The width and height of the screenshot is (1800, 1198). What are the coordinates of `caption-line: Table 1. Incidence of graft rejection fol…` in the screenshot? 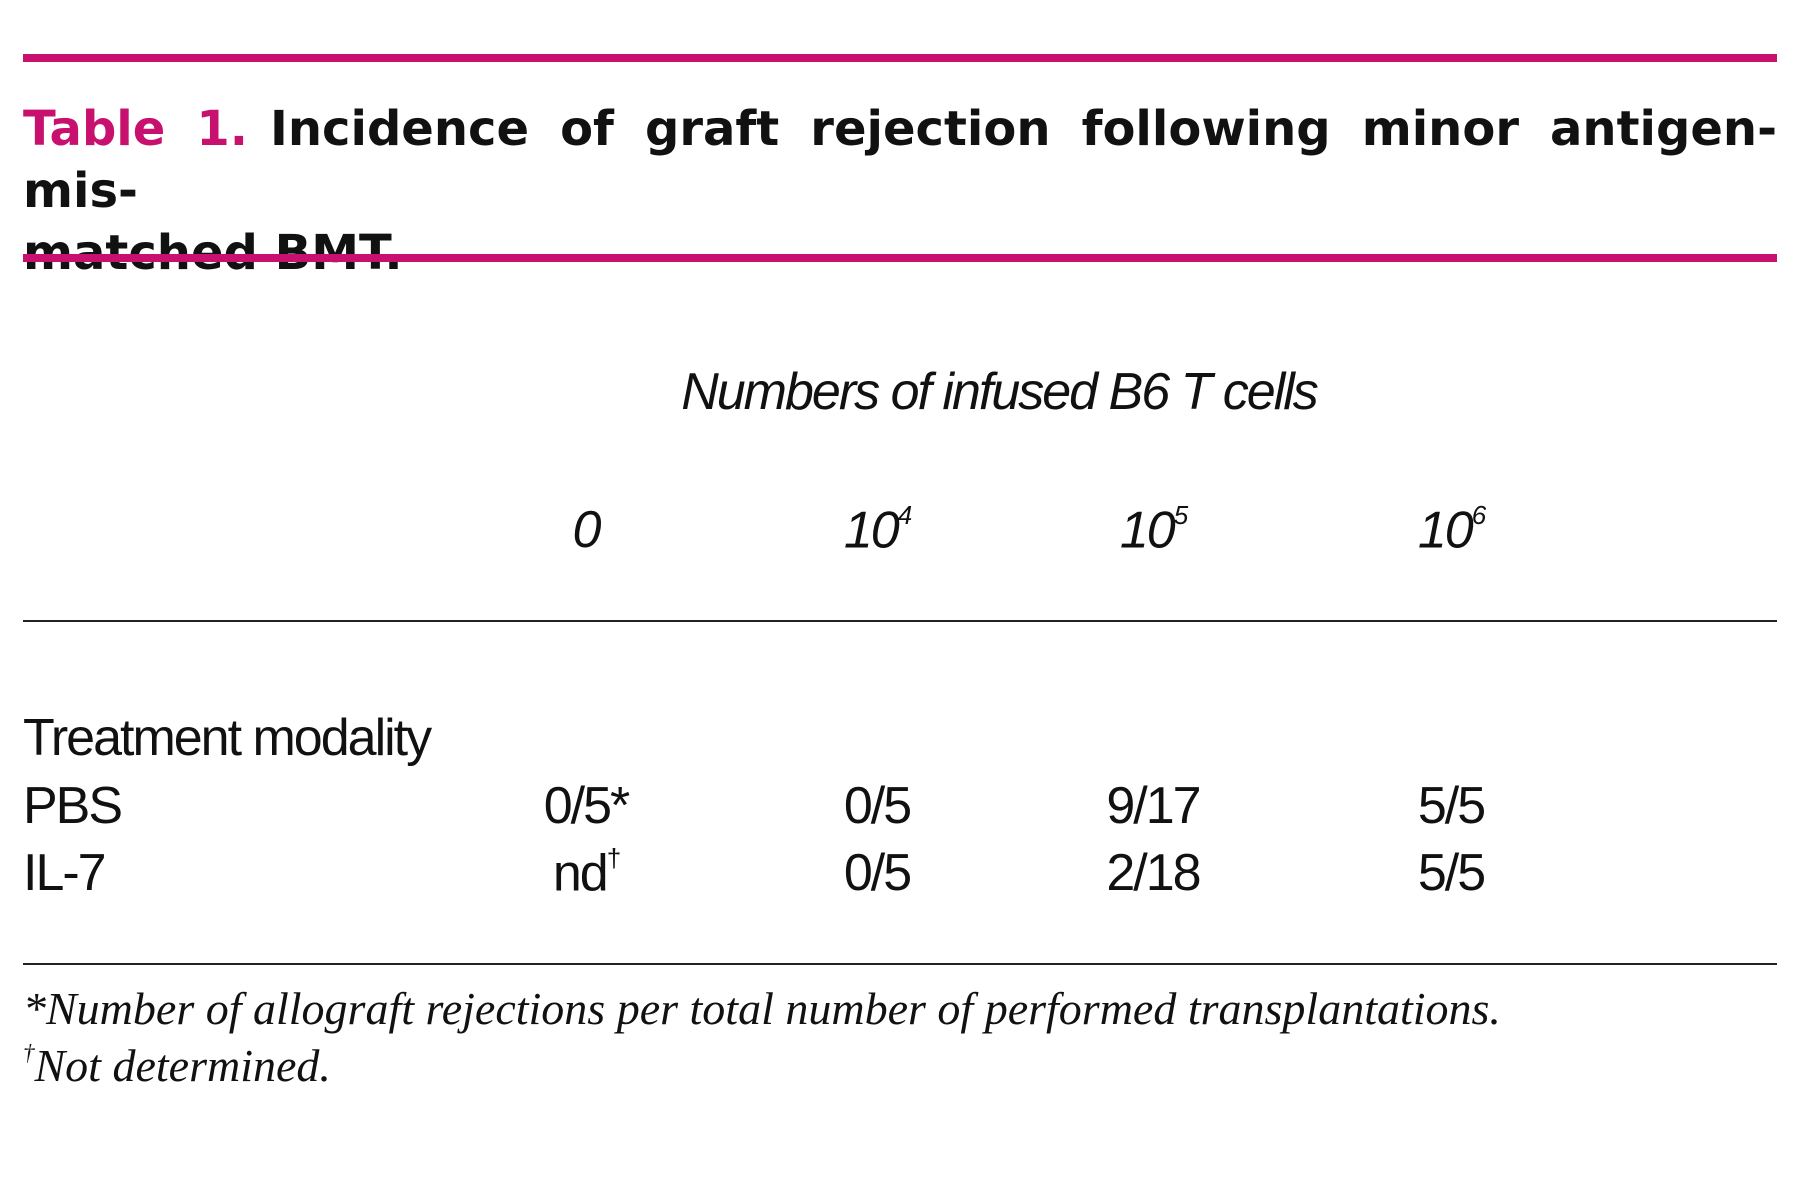 It's located at (900, 160).